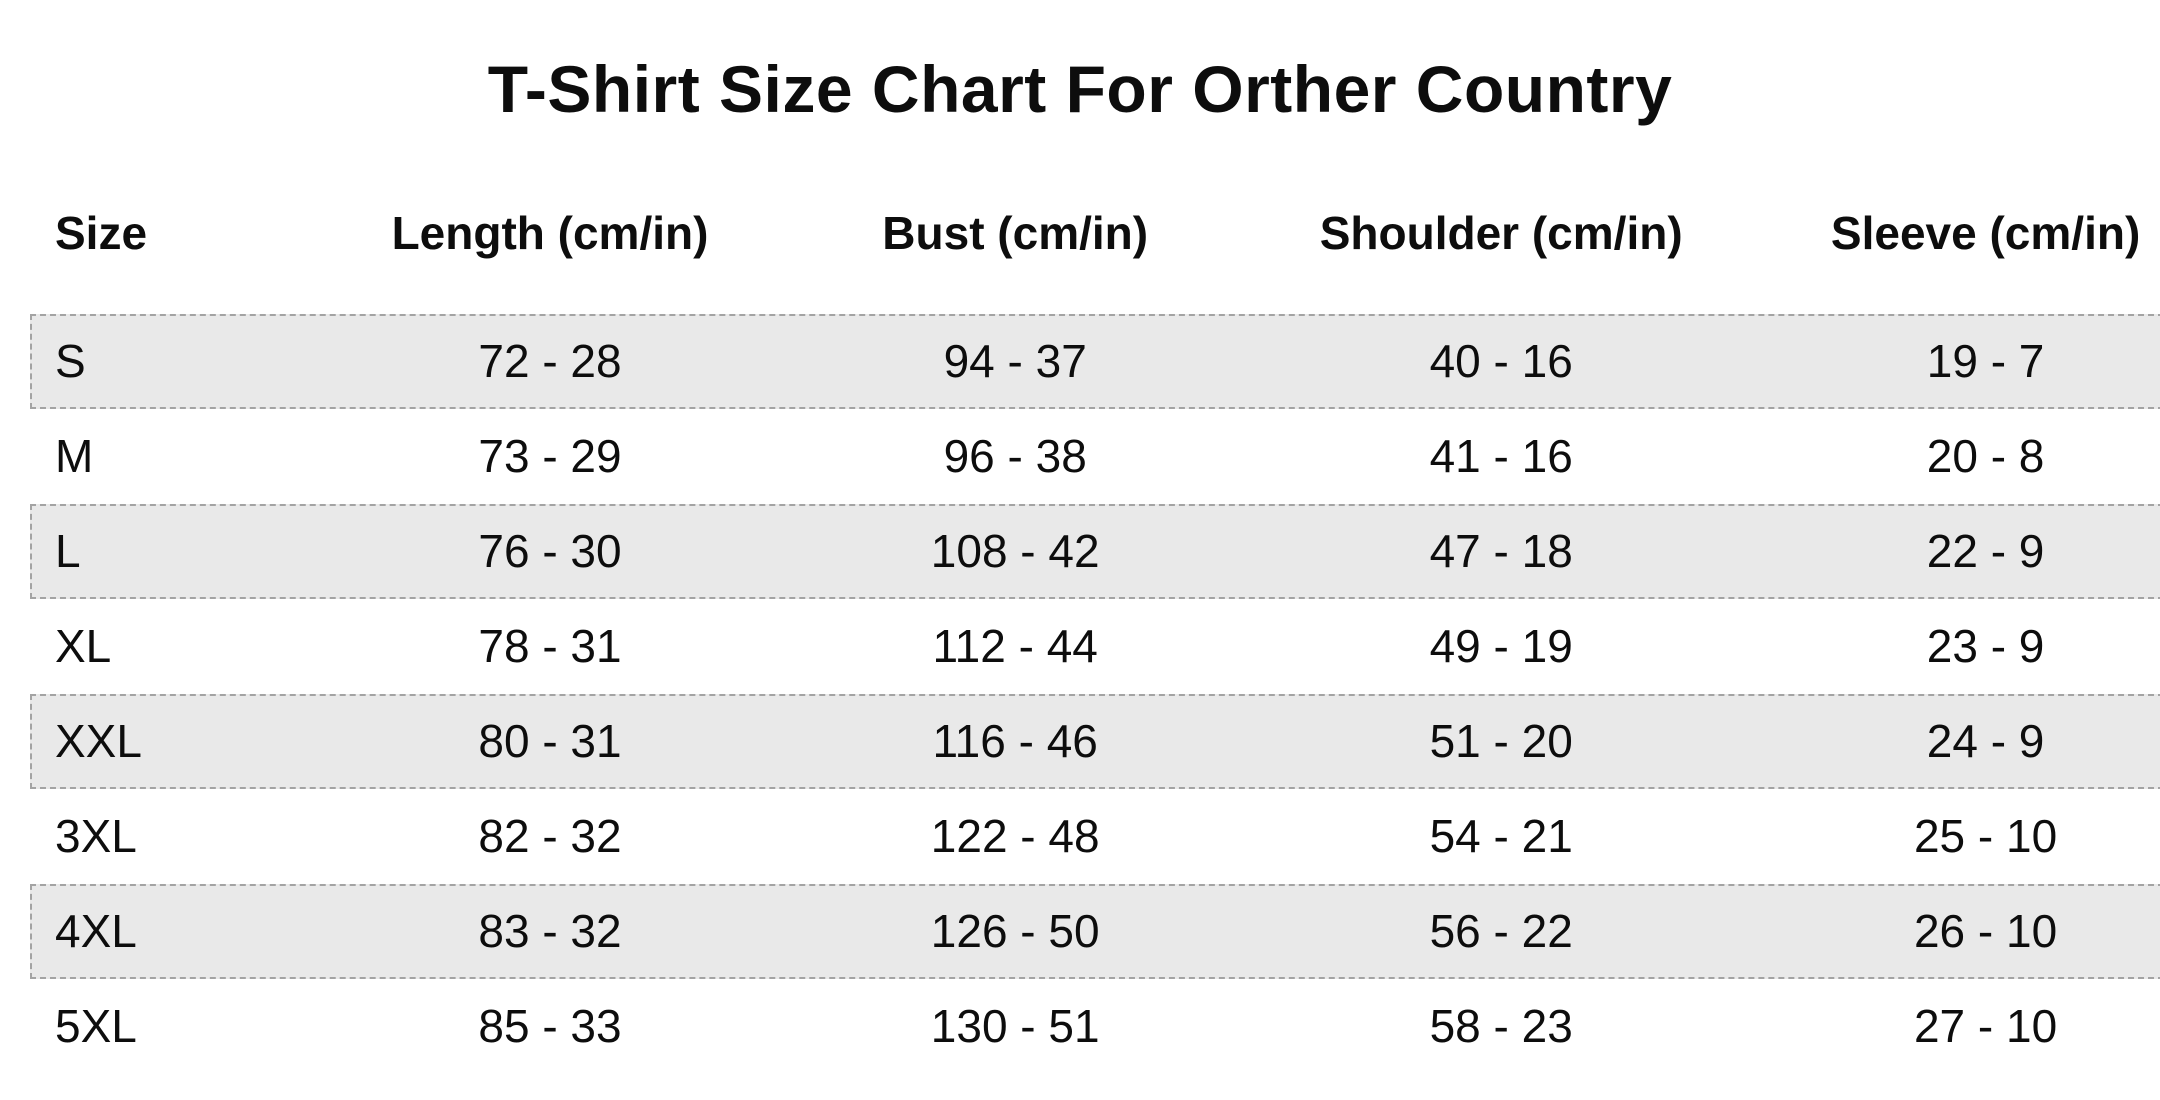  Describe the element at coordinates (1985, 646) in the screenshot. I see `cell-sleeve: 23 - 9` at that location.